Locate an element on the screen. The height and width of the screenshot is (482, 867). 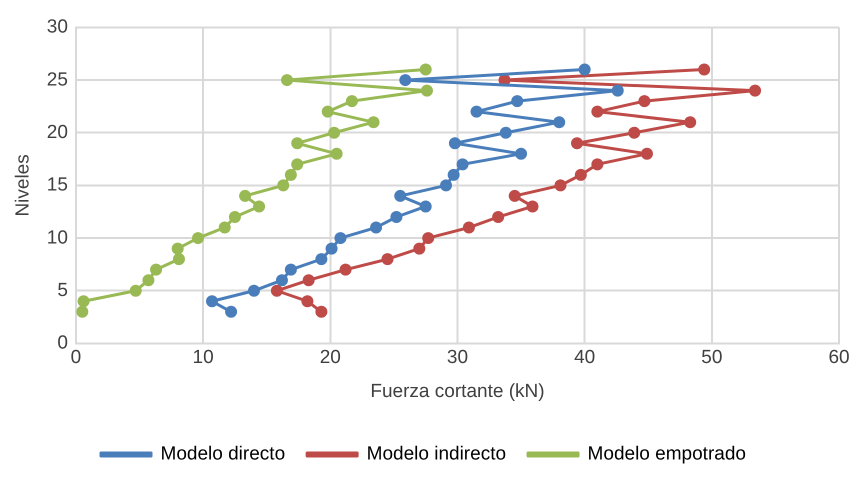
x-tick-label: 50 is located at coordinates (711, 357).